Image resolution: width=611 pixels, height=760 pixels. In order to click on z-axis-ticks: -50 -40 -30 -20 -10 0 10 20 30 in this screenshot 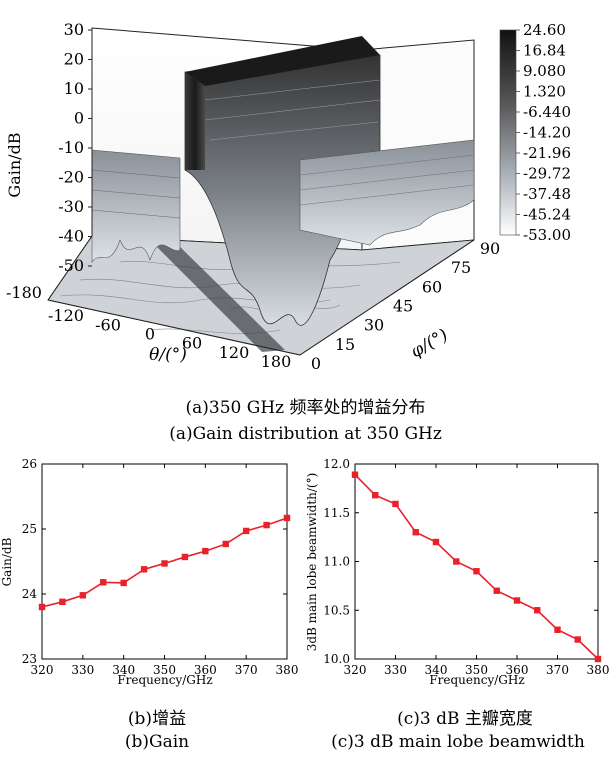, I will do `click(75, 147)`.